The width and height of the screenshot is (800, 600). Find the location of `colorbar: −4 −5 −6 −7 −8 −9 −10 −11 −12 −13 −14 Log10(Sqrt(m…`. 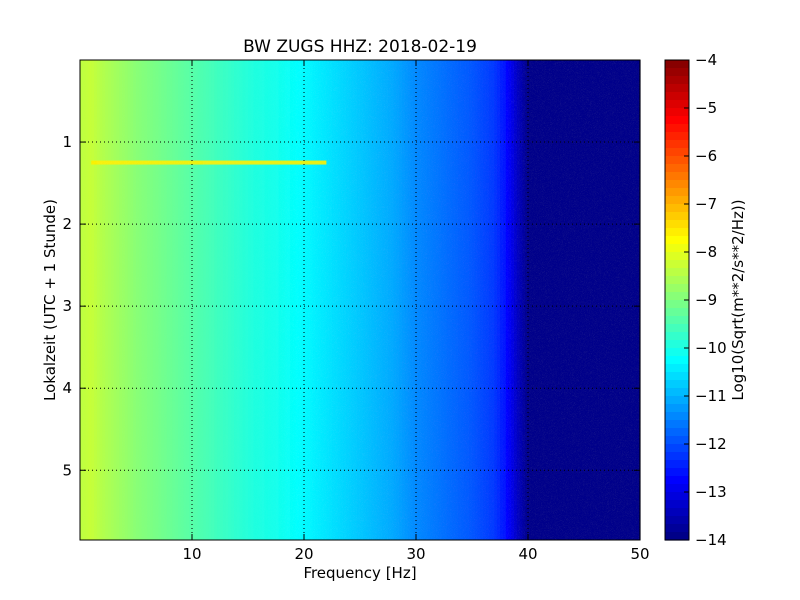

colorbar: −4 −5 −6 −7 −8 −9 −10 −11 −12 −13 −14 Log10(Sqrt(m… is located at coordinates (705, 300).